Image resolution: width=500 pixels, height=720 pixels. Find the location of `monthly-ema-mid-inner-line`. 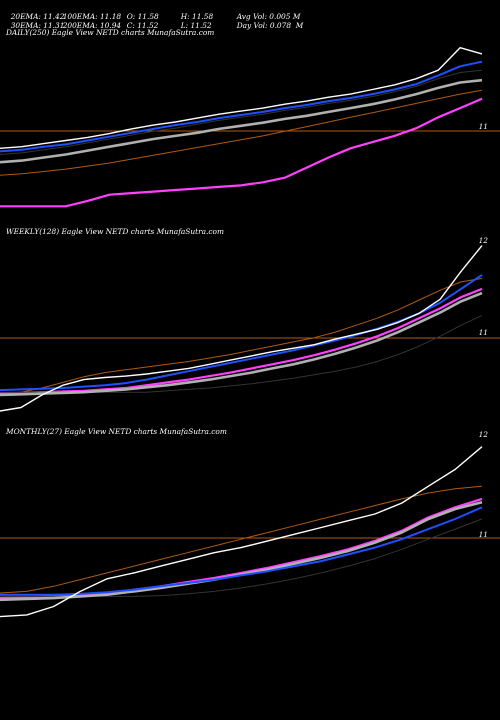

monthly-ema-mid-inner-line is located at coordinates (241, 557).